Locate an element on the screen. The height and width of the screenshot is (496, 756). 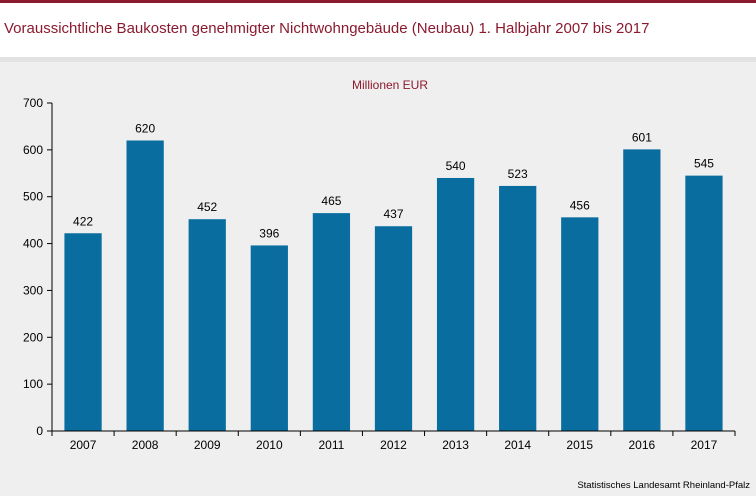
x-tick-label: 2014 is located at coordinates (517, 445).